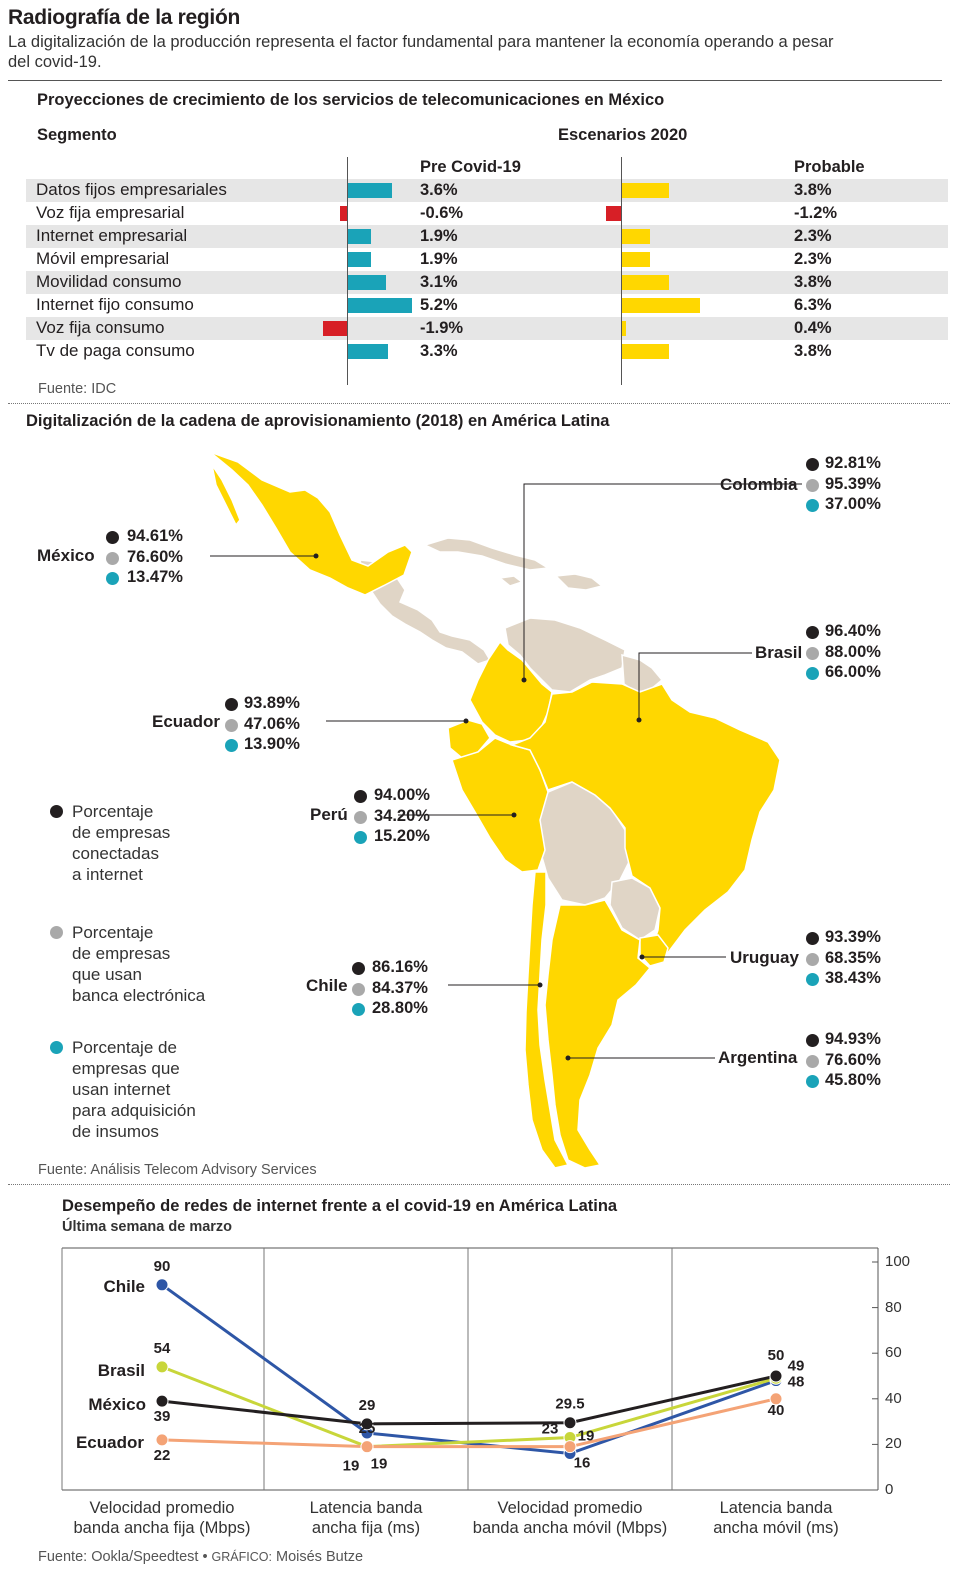  I want to click on data-label: 16, so click(582, 1463).